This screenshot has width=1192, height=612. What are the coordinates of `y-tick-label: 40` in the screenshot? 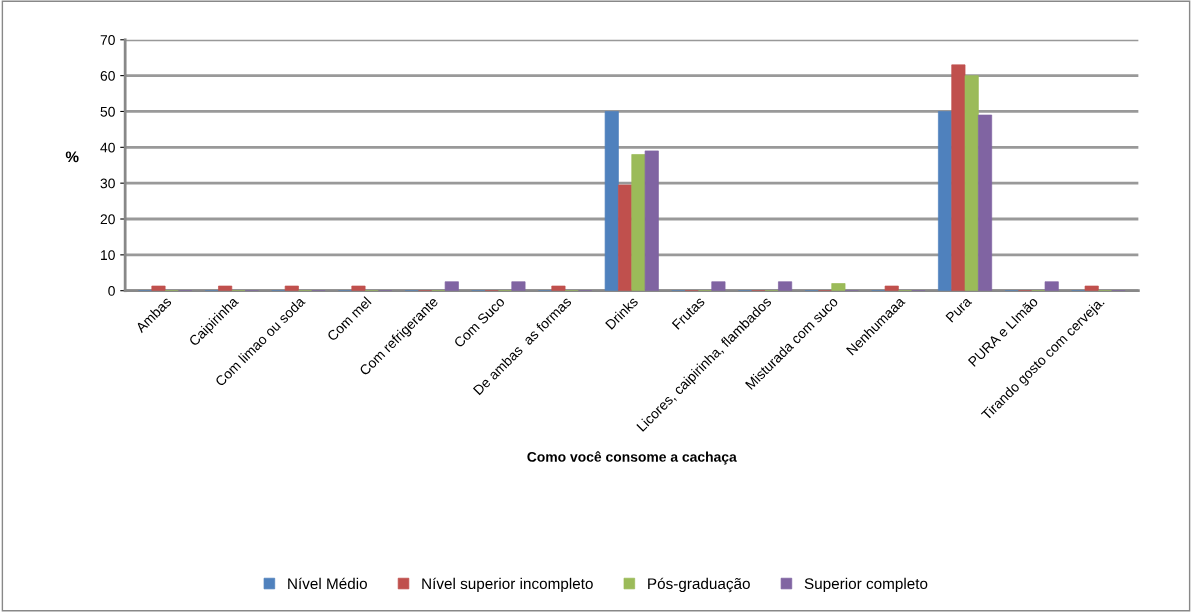 It's located at (107, 147).